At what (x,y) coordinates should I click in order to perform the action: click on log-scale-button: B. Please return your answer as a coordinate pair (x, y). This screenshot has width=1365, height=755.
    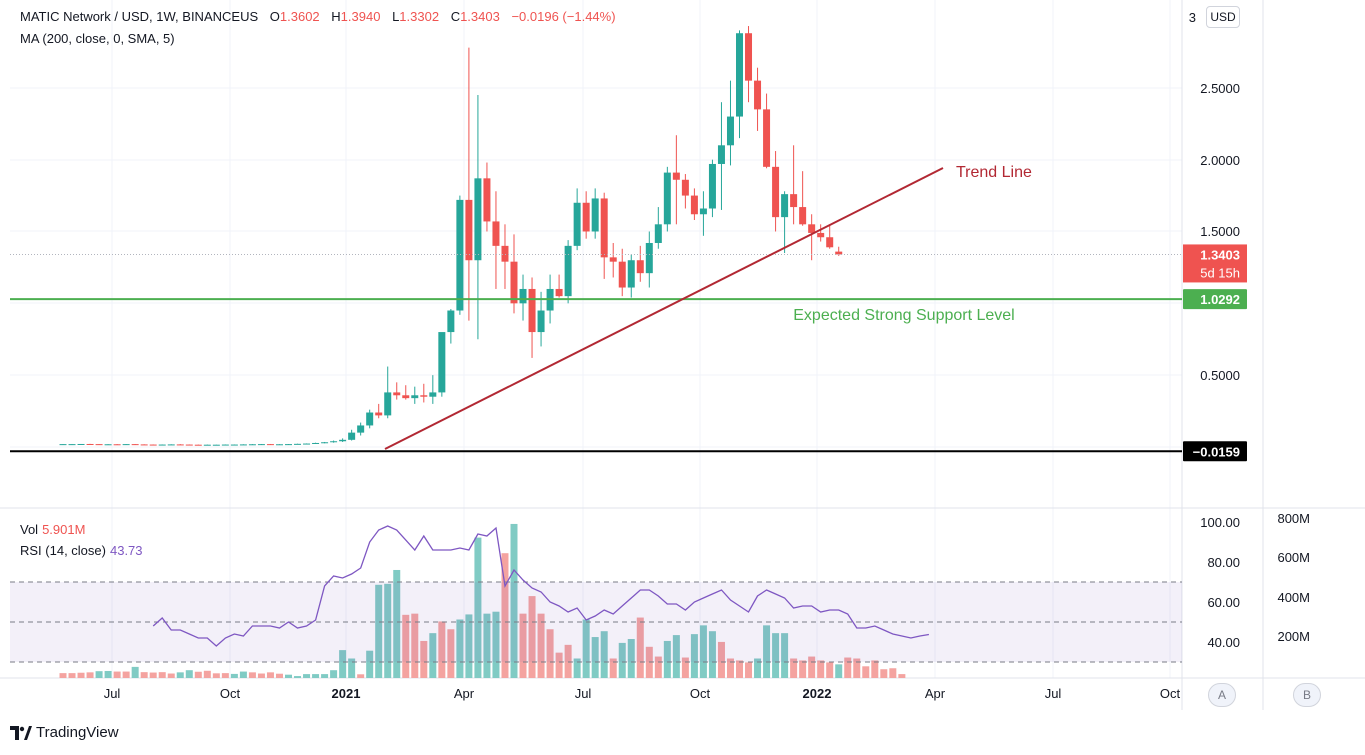
    Looking at the image, I should click on (1307, 695).